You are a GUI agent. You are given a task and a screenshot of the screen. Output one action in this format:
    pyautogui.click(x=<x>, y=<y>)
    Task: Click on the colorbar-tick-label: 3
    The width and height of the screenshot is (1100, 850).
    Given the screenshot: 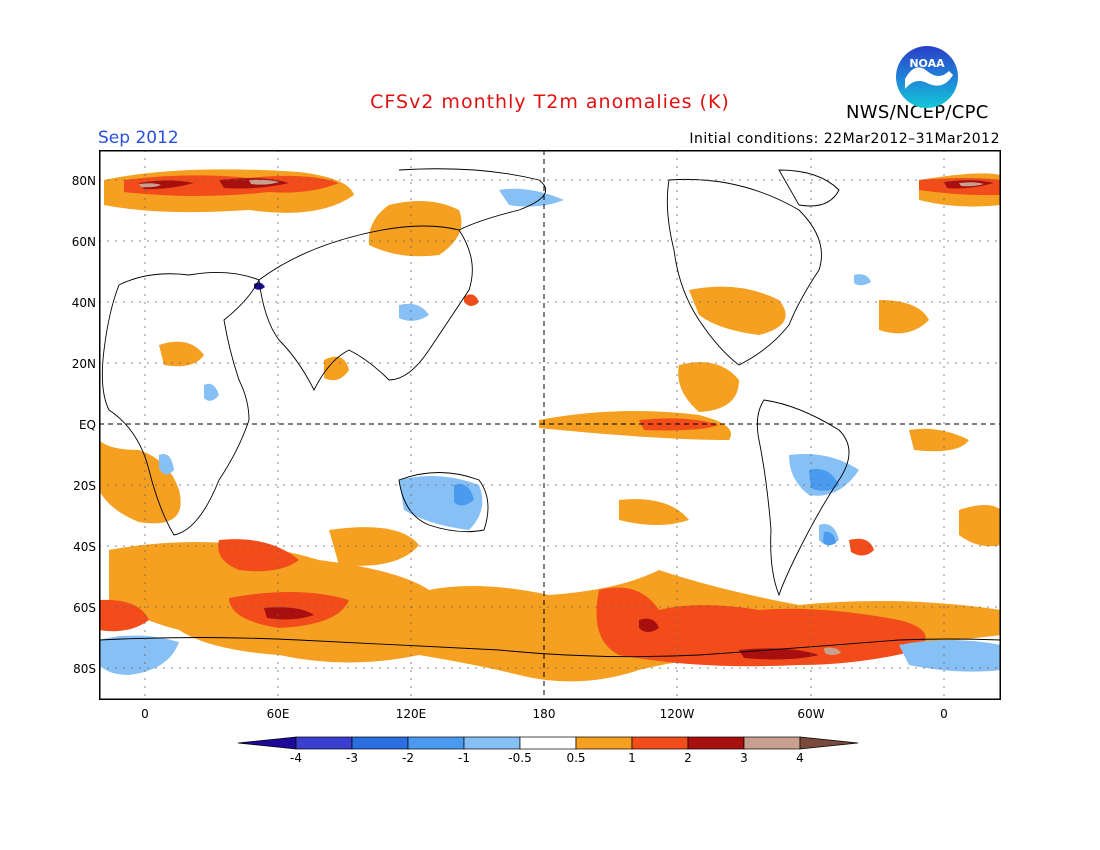 What is the action you would take?
    pyautogui.click(x=744, y=758)
    